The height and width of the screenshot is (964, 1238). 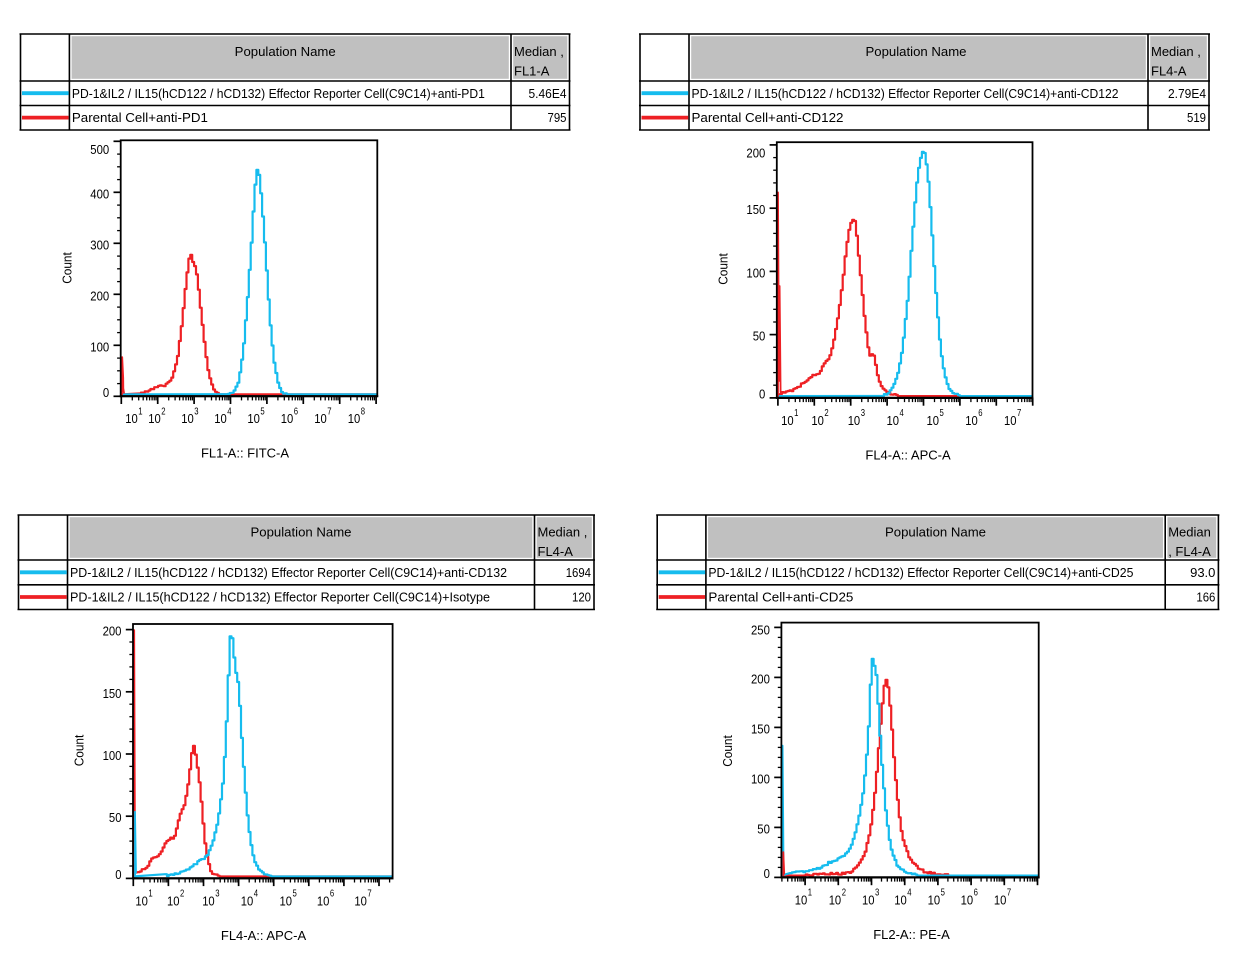 What do you see at coordinates (1187, 94) in the screenshot?
I see `svg-text: 2.79E4` at bounding box center [1187, 94].